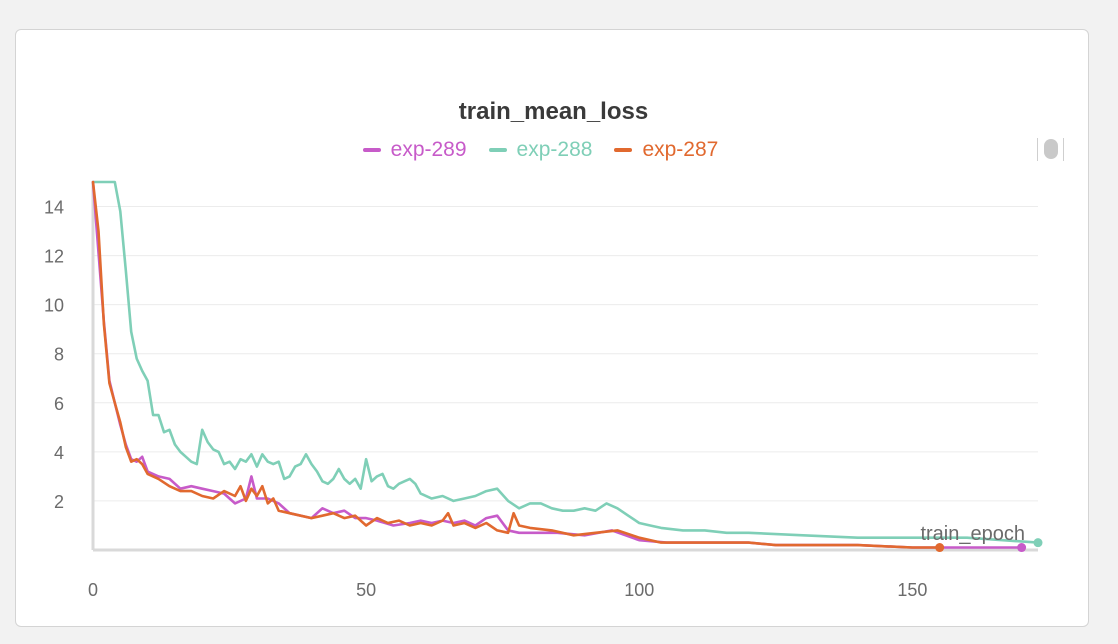 The height and width of the screenshot is (644, 1118). I want to click on legend-item-exp-287: exp-287, so click(666, 150).